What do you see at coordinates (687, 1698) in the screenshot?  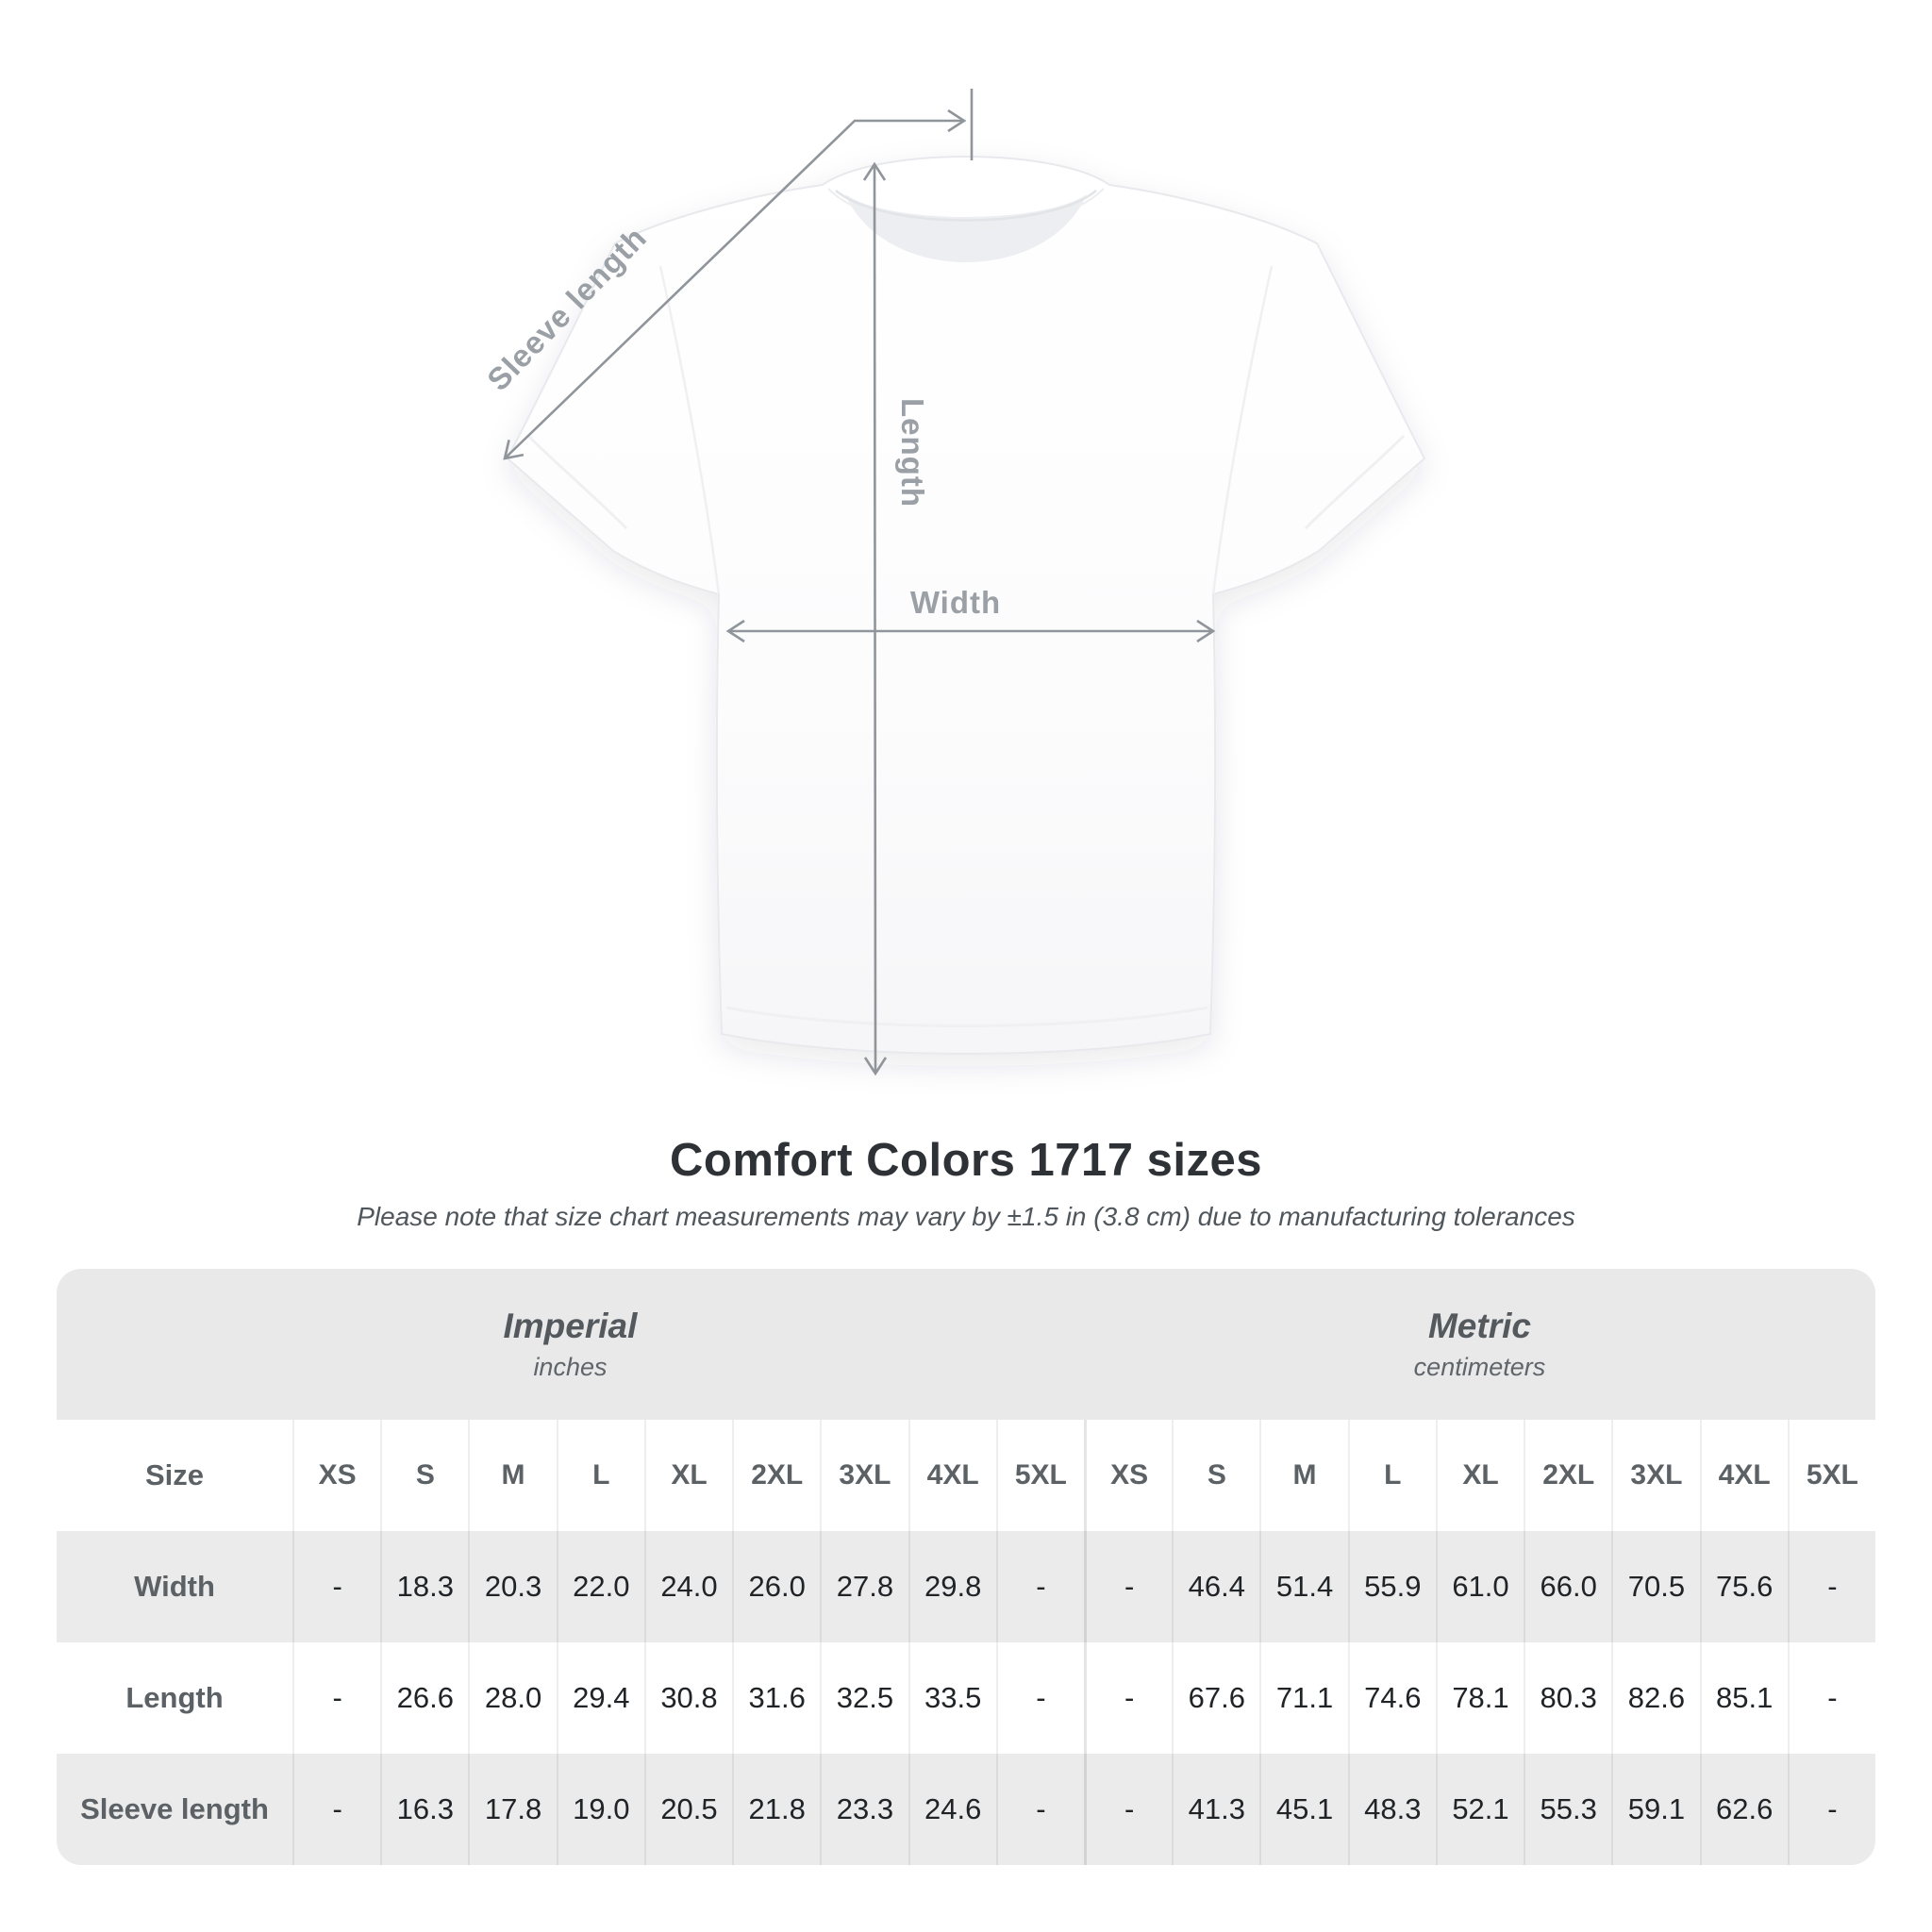 I see `table-cell: 30.8` at bounding box center [687, 1698].